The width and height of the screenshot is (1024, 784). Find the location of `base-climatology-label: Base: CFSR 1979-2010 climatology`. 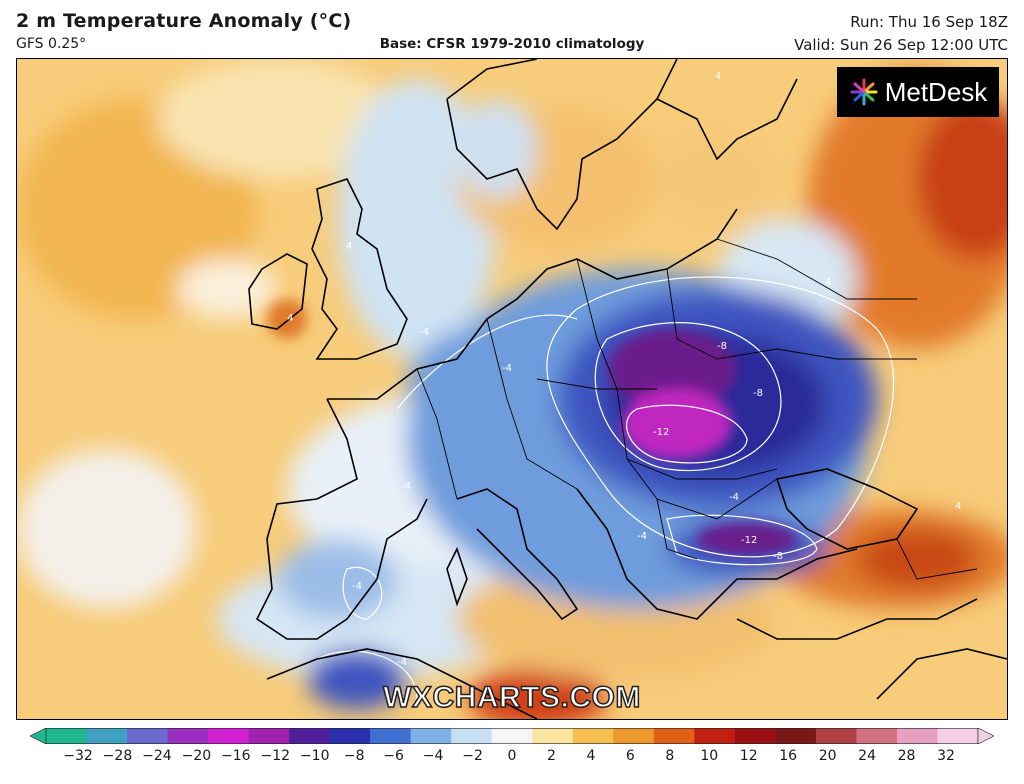

base-climatology-label: Base: CFSR 1979-2010 climatology is located at coordinates (512, 44).